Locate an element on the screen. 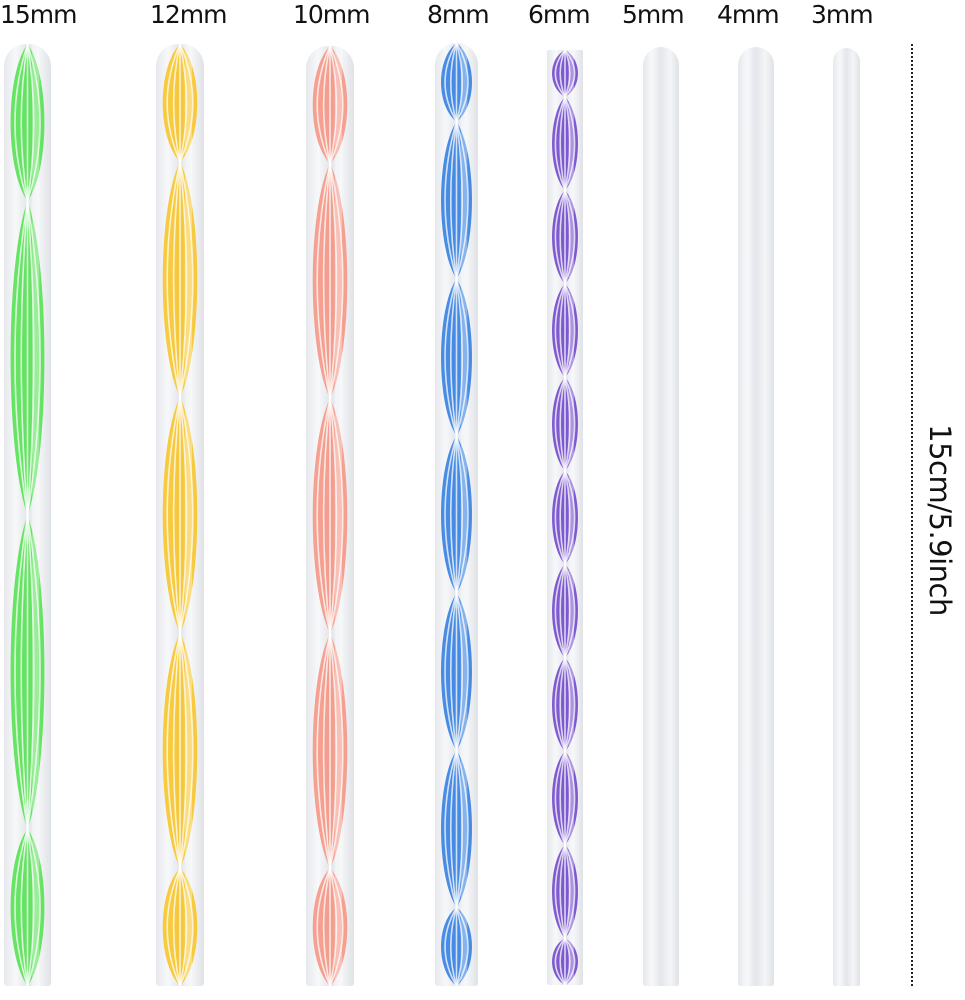 Image resolution: width=965 pixels, height=1000 pixels. length-dimension-line is located at coordinates (912, 515).